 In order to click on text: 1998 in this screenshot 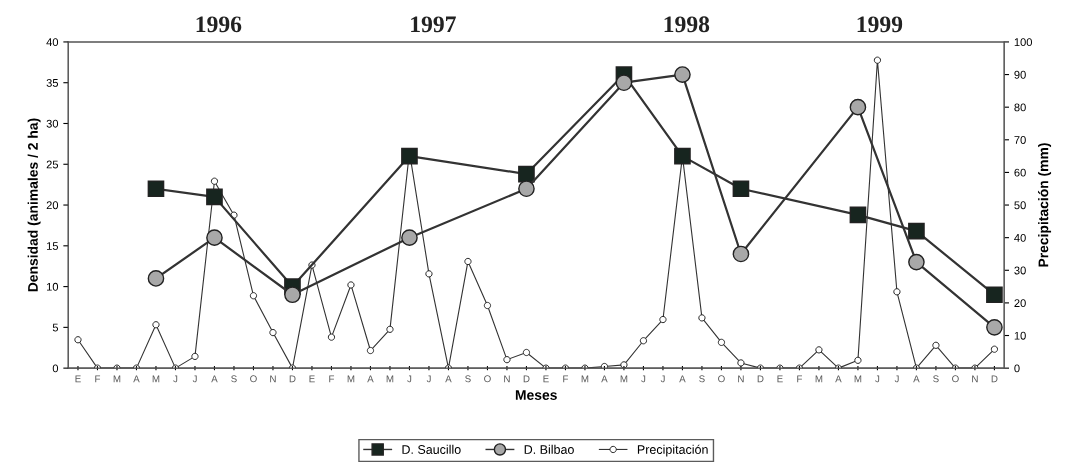, I will do `click(687, 24)`.